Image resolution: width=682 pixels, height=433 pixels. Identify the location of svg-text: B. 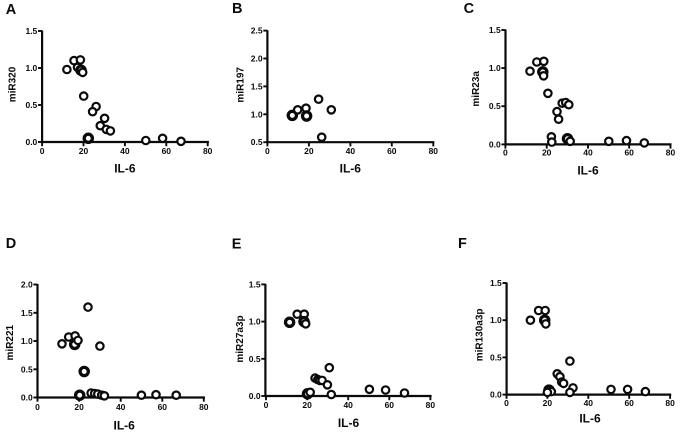
(237, 9).